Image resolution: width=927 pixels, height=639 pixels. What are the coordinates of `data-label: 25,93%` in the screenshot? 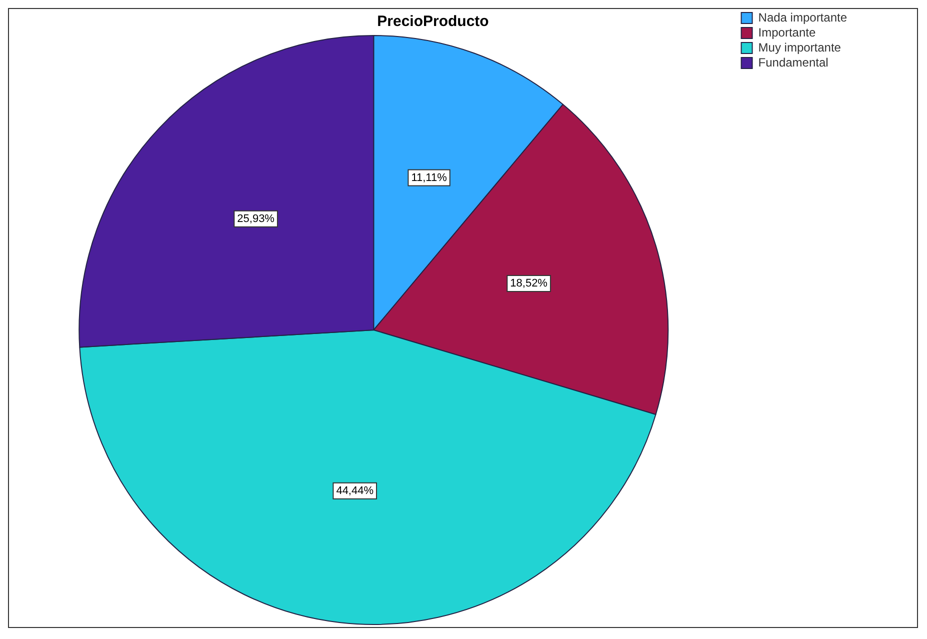 It's located at (256, 218).